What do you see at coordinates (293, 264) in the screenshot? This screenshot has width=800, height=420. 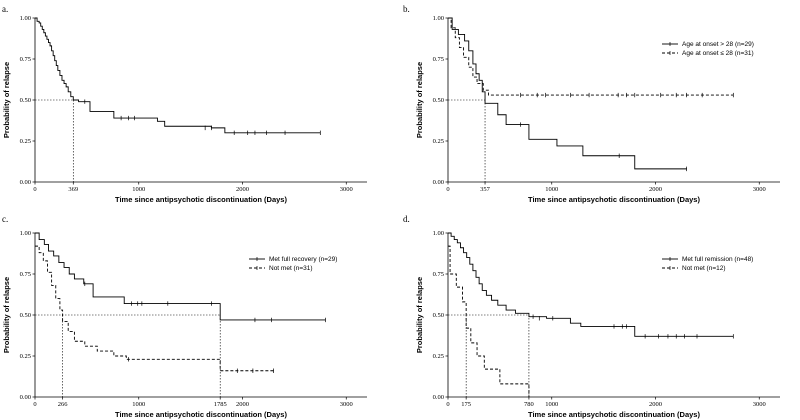 I see `legend: Met full recovery (n=29) Not met (n=31)` at bounding box center [293, 264].